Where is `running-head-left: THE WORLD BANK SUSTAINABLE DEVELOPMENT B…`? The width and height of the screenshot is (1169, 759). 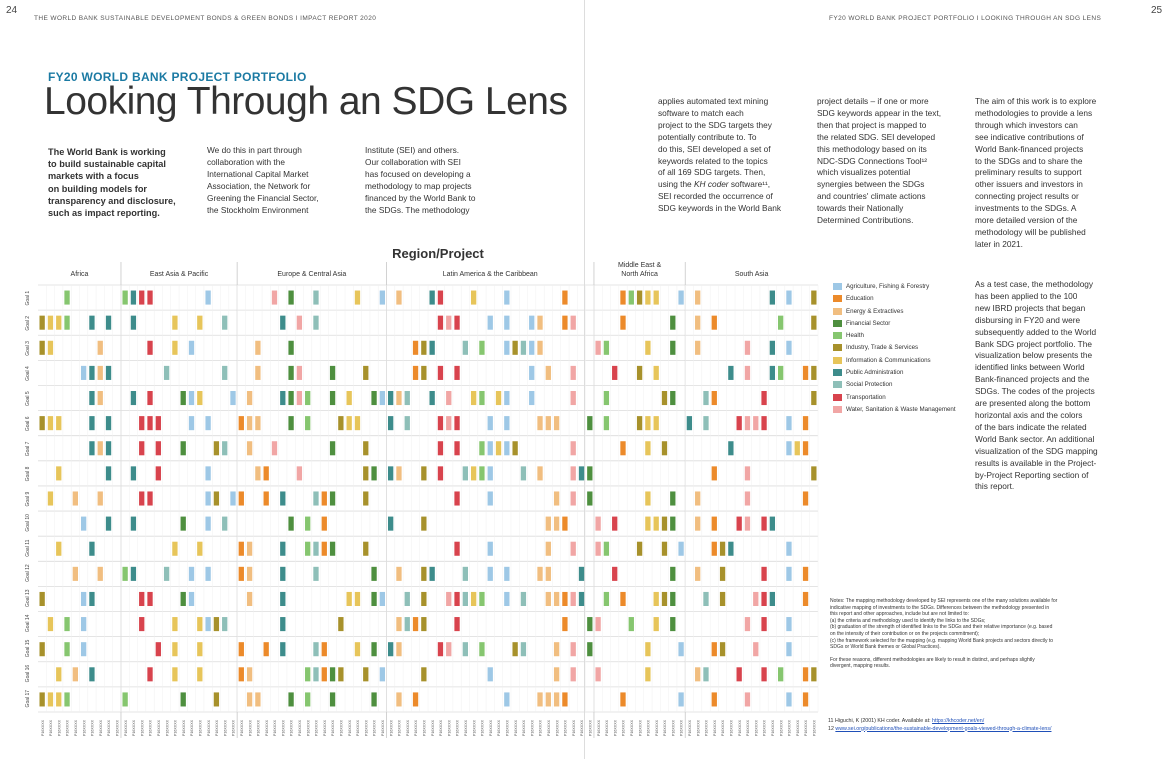
running-head-left: THE WORLD BANK SUSTAINABLE DEVELOPMENT B… is located at coordinates (205, 18).